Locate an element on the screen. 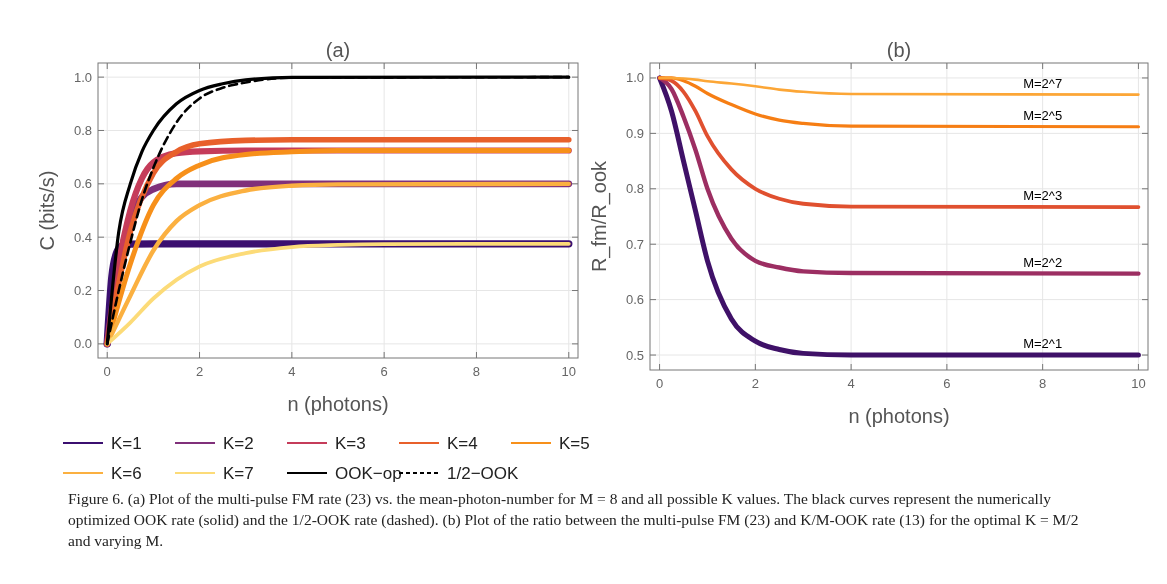 The image size is (1167, 584). legend-label: K=1 is located at coordinates (126, 443).